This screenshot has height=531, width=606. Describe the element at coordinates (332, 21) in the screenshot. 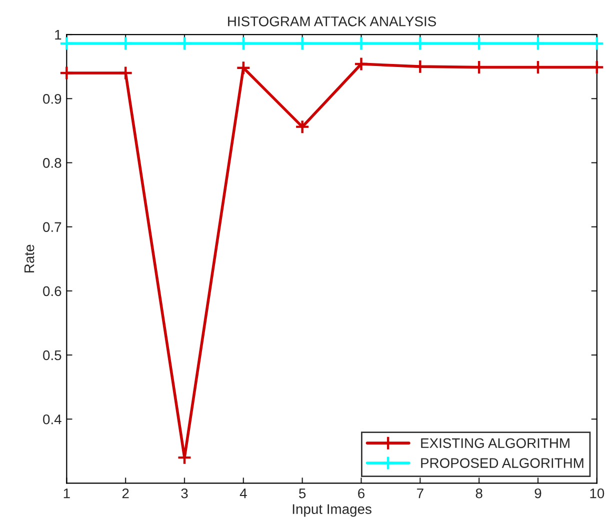

I see `chart-title: HISTOGRAM ATTACK ANALYSIS` at that location.